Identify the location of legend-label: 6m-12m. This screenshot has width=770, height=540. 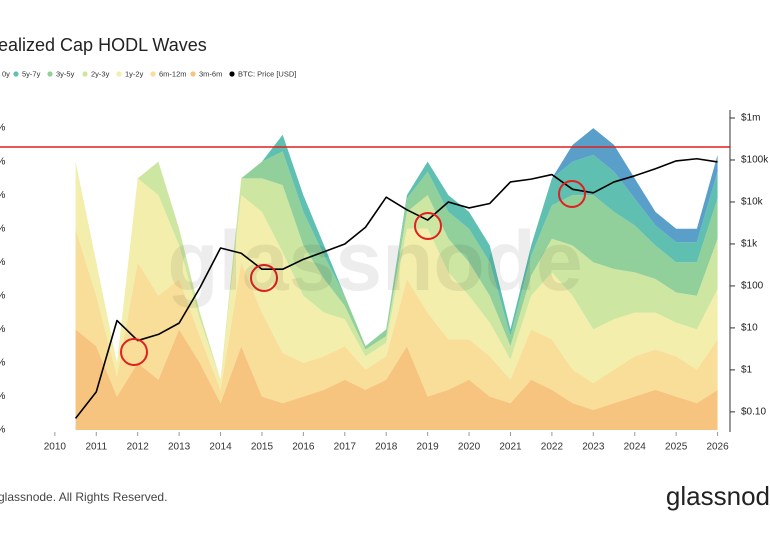
(173, 73).